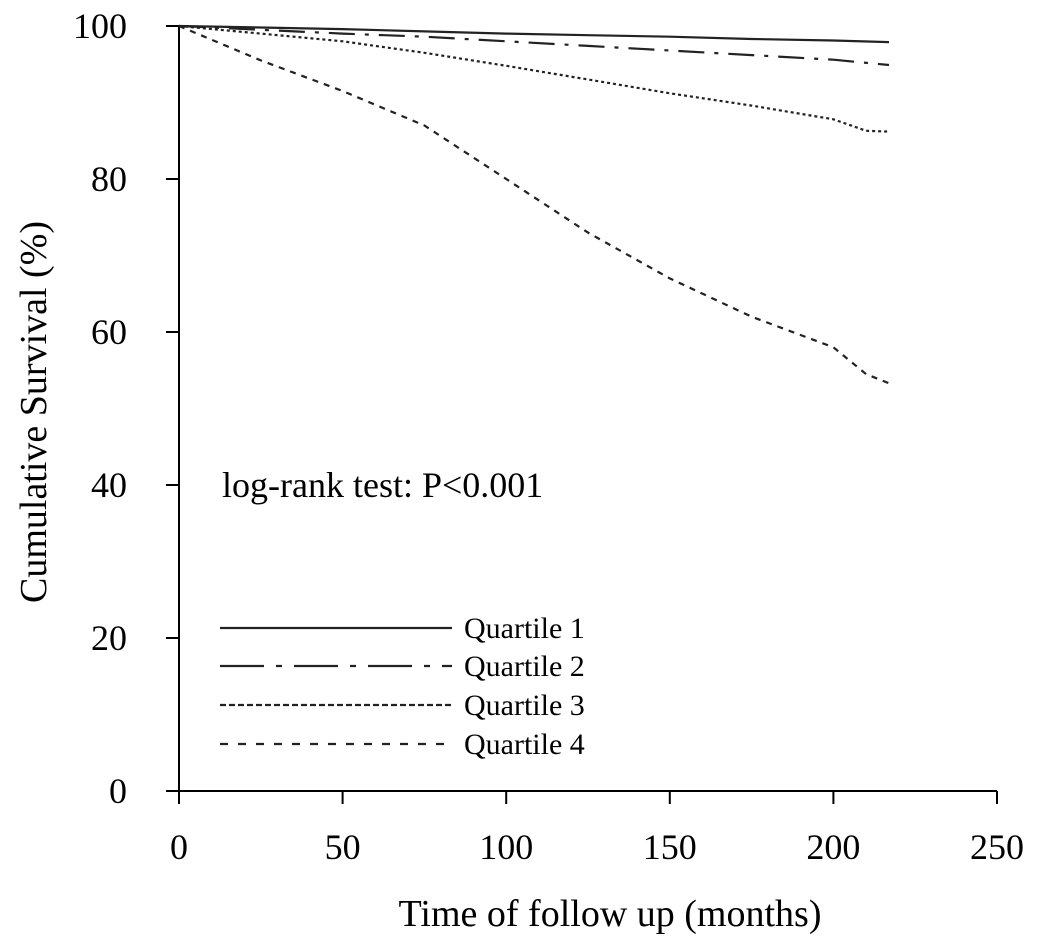 This screenshot has height=940, width=1038. What do you see at coordinates (997, 847) in the screenshot?
I see `x-tick-label: 250` at bounding box center [997, 847].